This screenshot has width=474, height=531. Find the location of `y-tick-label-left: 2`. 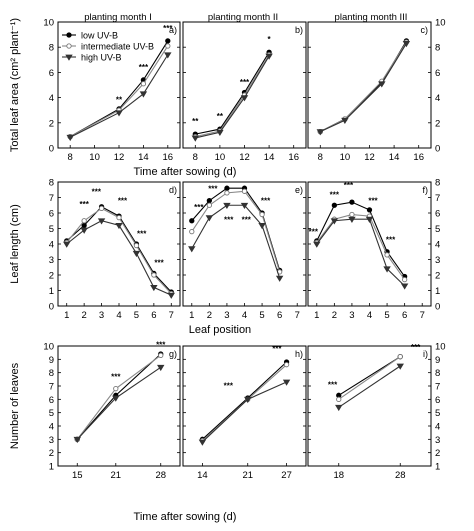

y-tick-label-left: 2 is located at coordinates (51, 123).